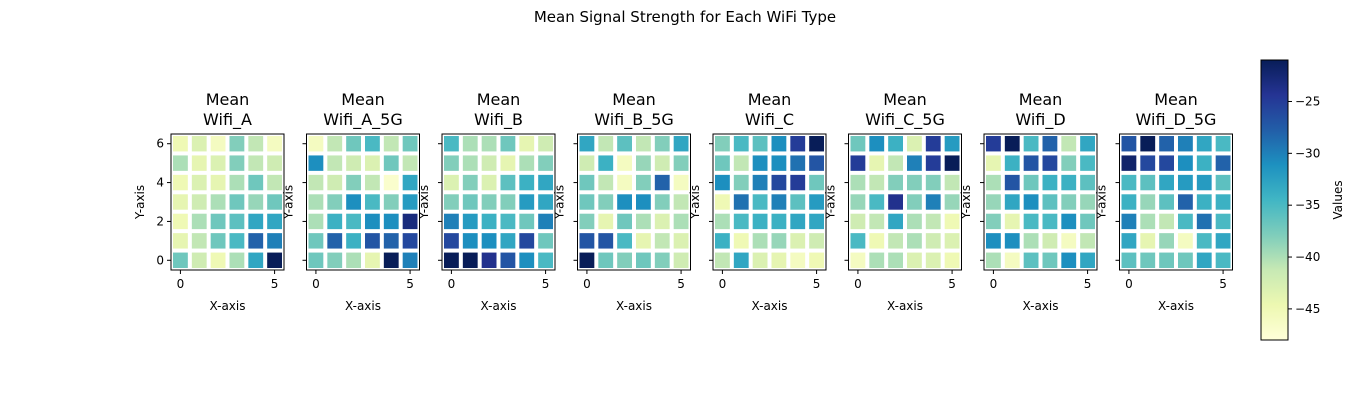 The height and width of the screenshot is (400, 1370). Describe the element at coordinates (1176, 120) in the screenshot. I see `panel-title-line: Wifi_D_5G` at that location.